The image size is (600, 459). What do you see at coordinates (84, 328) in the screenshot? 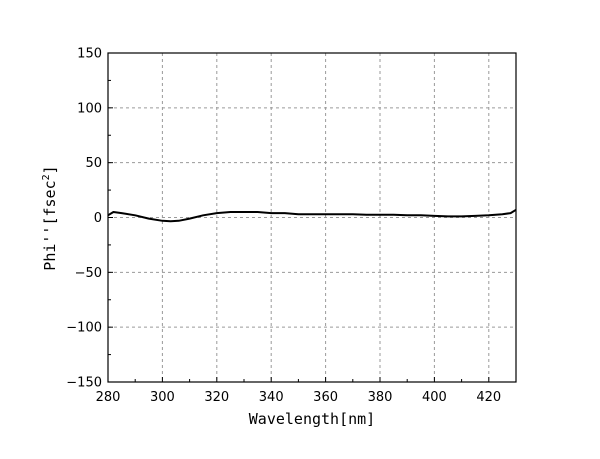
I see `y-tick-label: −100` at bounding box center [84, 328].